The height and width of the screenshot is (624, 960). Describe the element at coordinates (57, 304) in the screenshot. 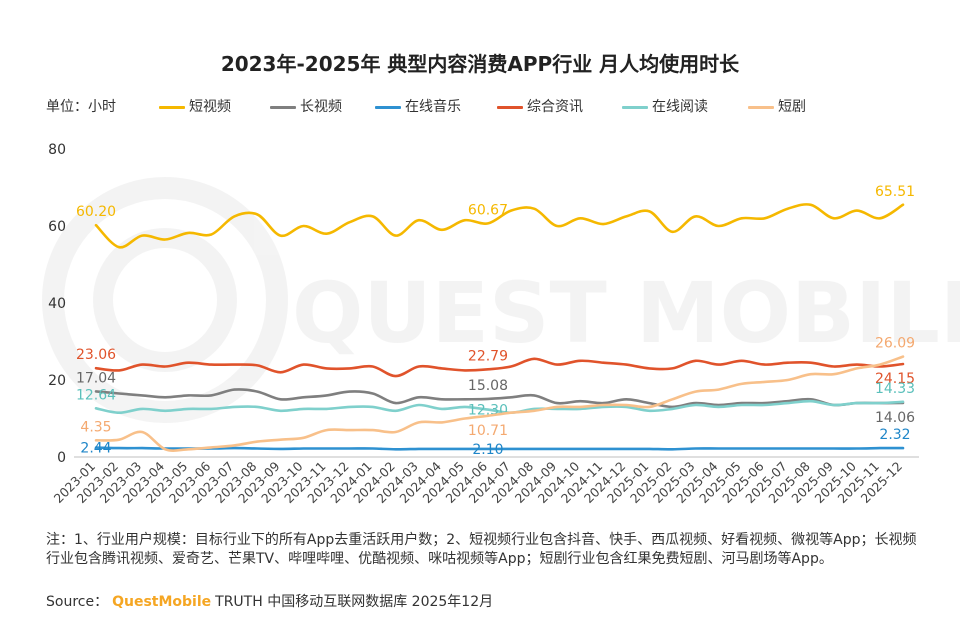

I see `y-tick-label: 40` at that location.